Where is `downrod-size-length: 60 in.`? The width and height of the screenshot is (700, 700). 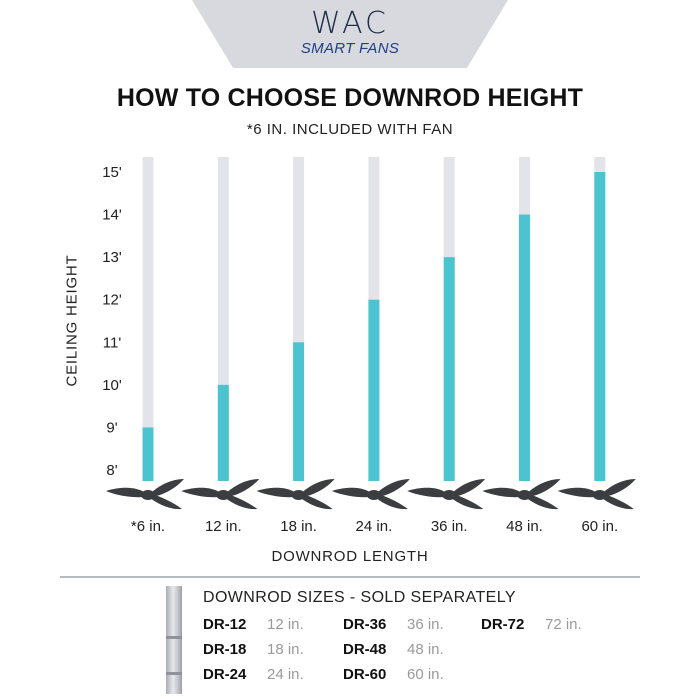 downrod-size-length: 60 in. is located at coordinates (425, 674).